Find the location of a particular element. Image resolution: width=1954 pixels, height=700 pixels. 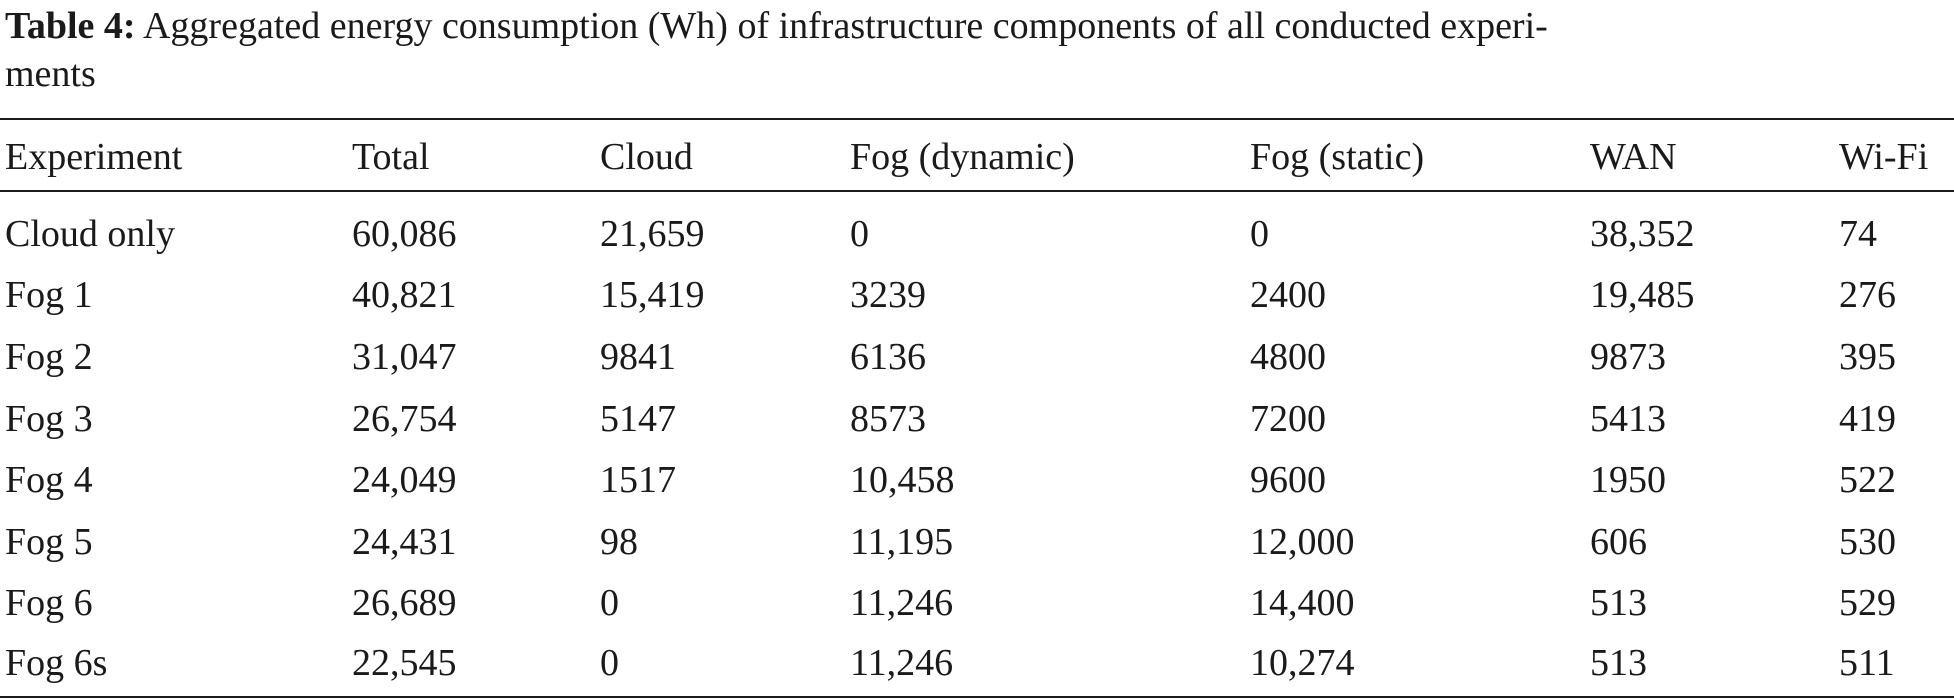

cell-wifi: 276 is located at coordinates (1867, 295).